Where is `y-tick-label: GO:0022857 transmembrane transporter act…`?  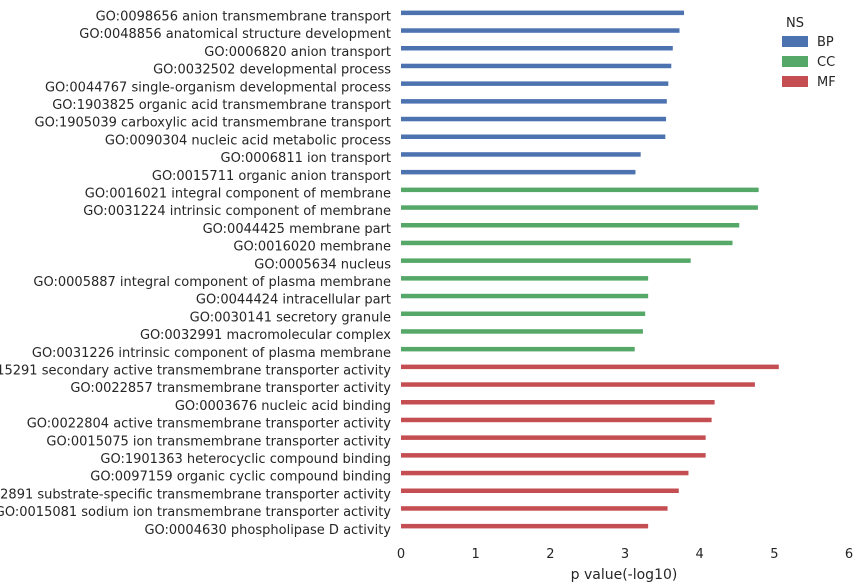 y-tick-label: GO:0022857 transmembrane transporter act… is located at coordinates (230, 388).